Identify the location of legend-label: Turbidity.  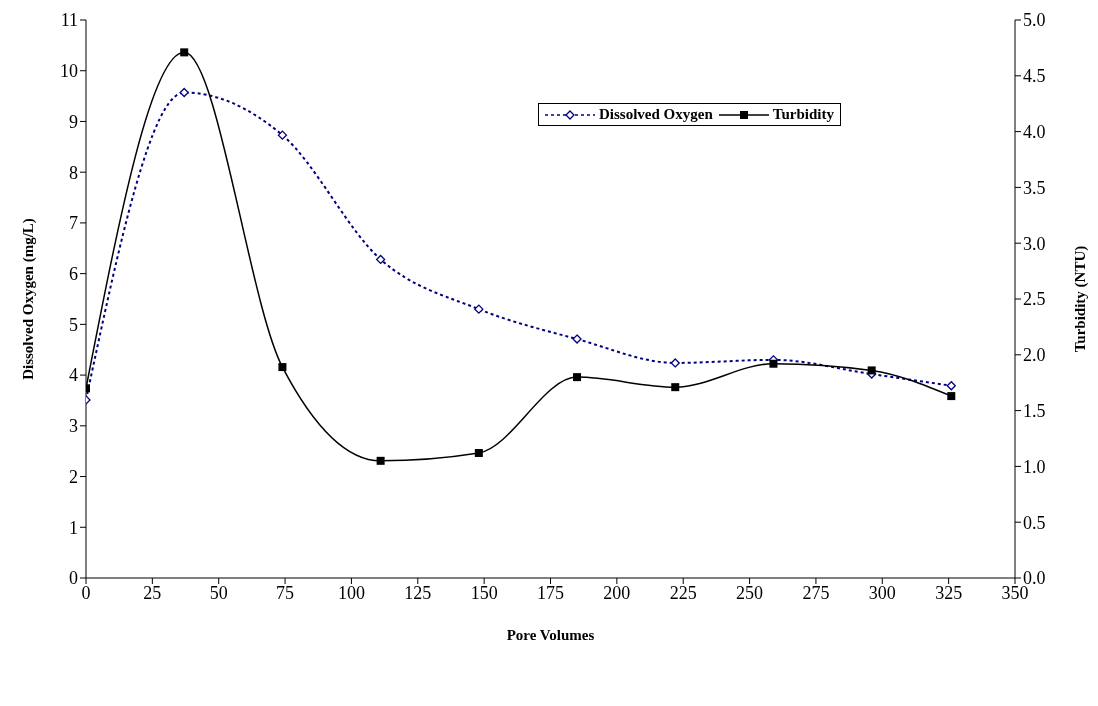
(803, 114).